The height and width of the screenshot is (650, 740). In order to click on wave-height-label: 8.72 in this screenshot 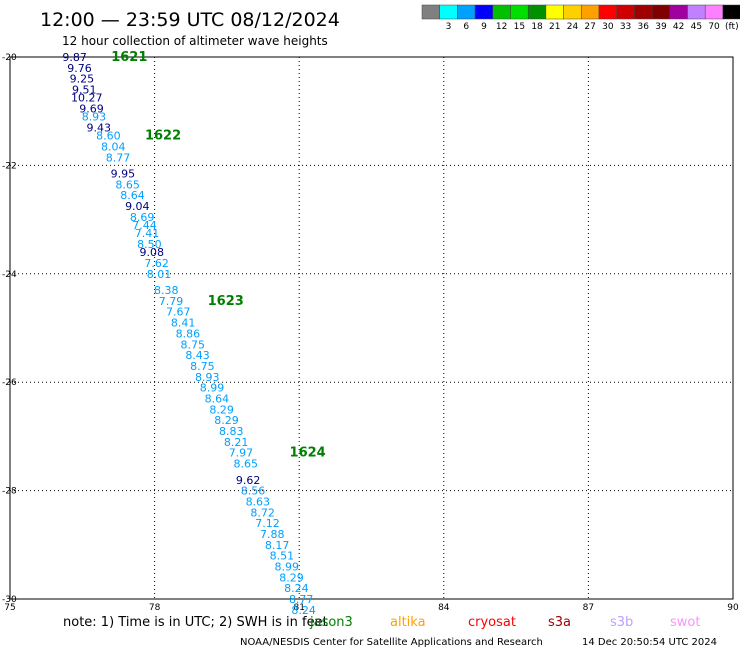, I will do `click(262, 512)`.